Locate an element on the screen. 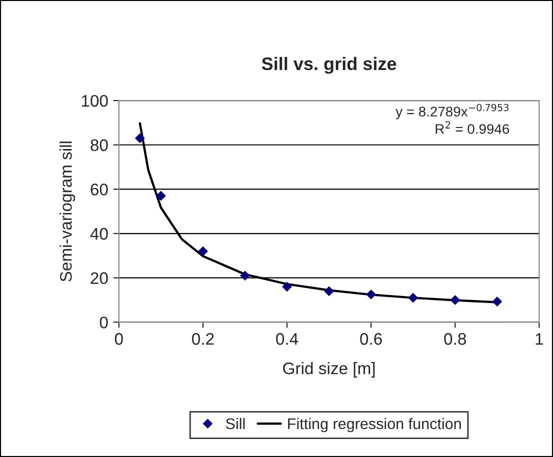 Image resolution: width=553 pixels, height=457 pixels. x-tick-label: 0.6 is located at coordinates (371, 339).